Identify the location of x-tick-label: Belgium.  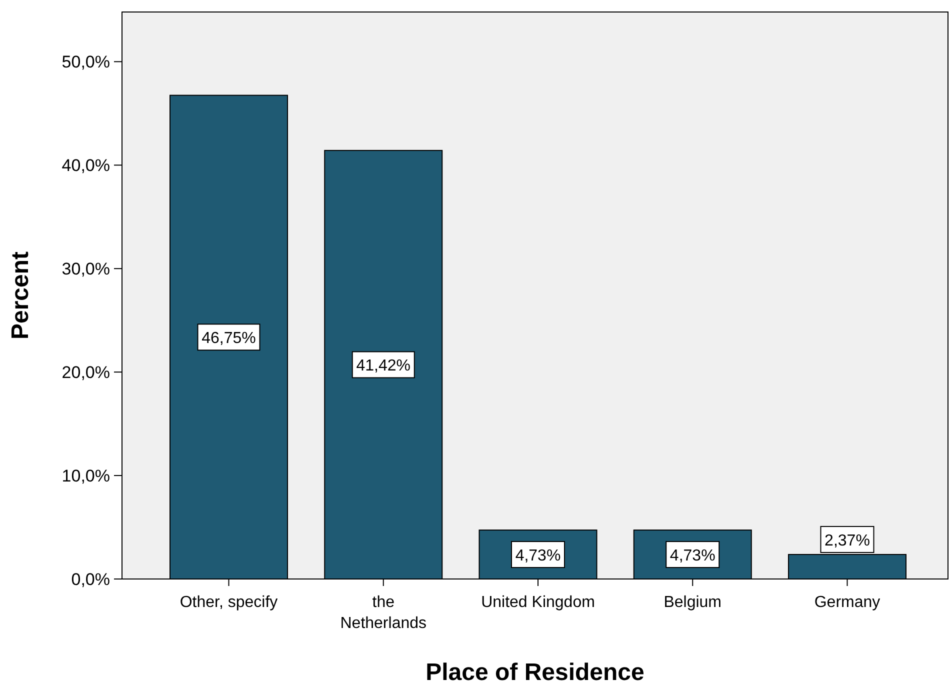
(693, 602).